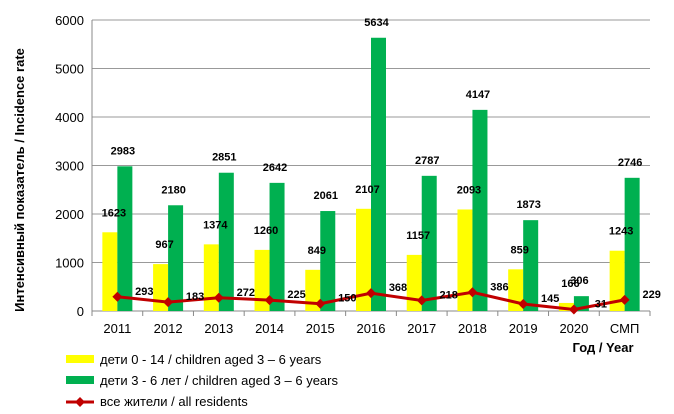 The width and height of the screenshot is (674, 414). What do you see at coordinates (371, 328) in the screenshot?
I see `x-tick-label: 2016` at bounding box center [371, 328].